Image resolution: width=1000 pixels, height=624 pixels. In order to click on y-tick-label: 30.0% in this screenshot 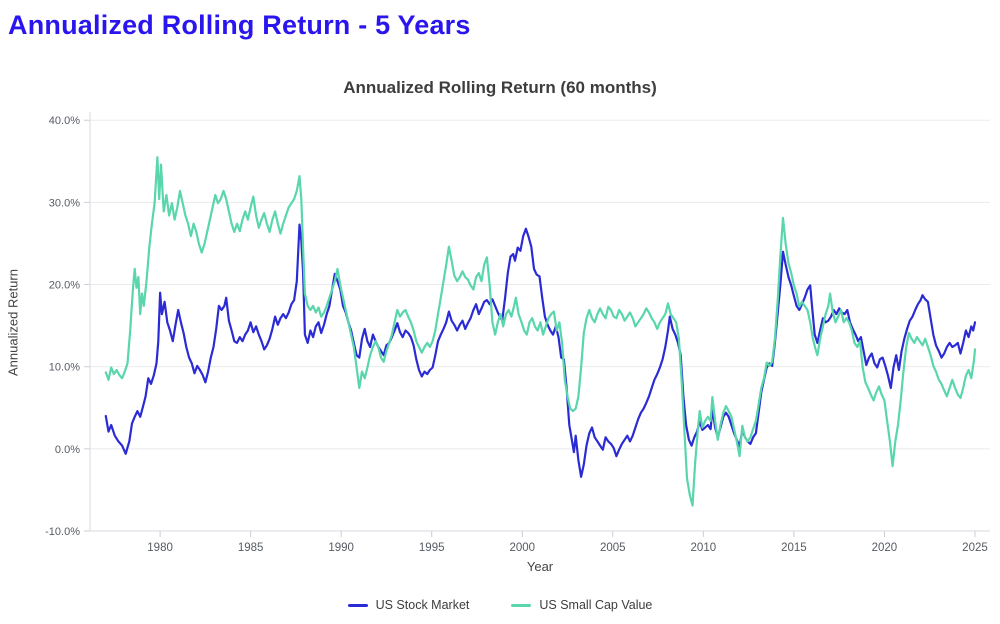, I will do `click(64, 203)`.